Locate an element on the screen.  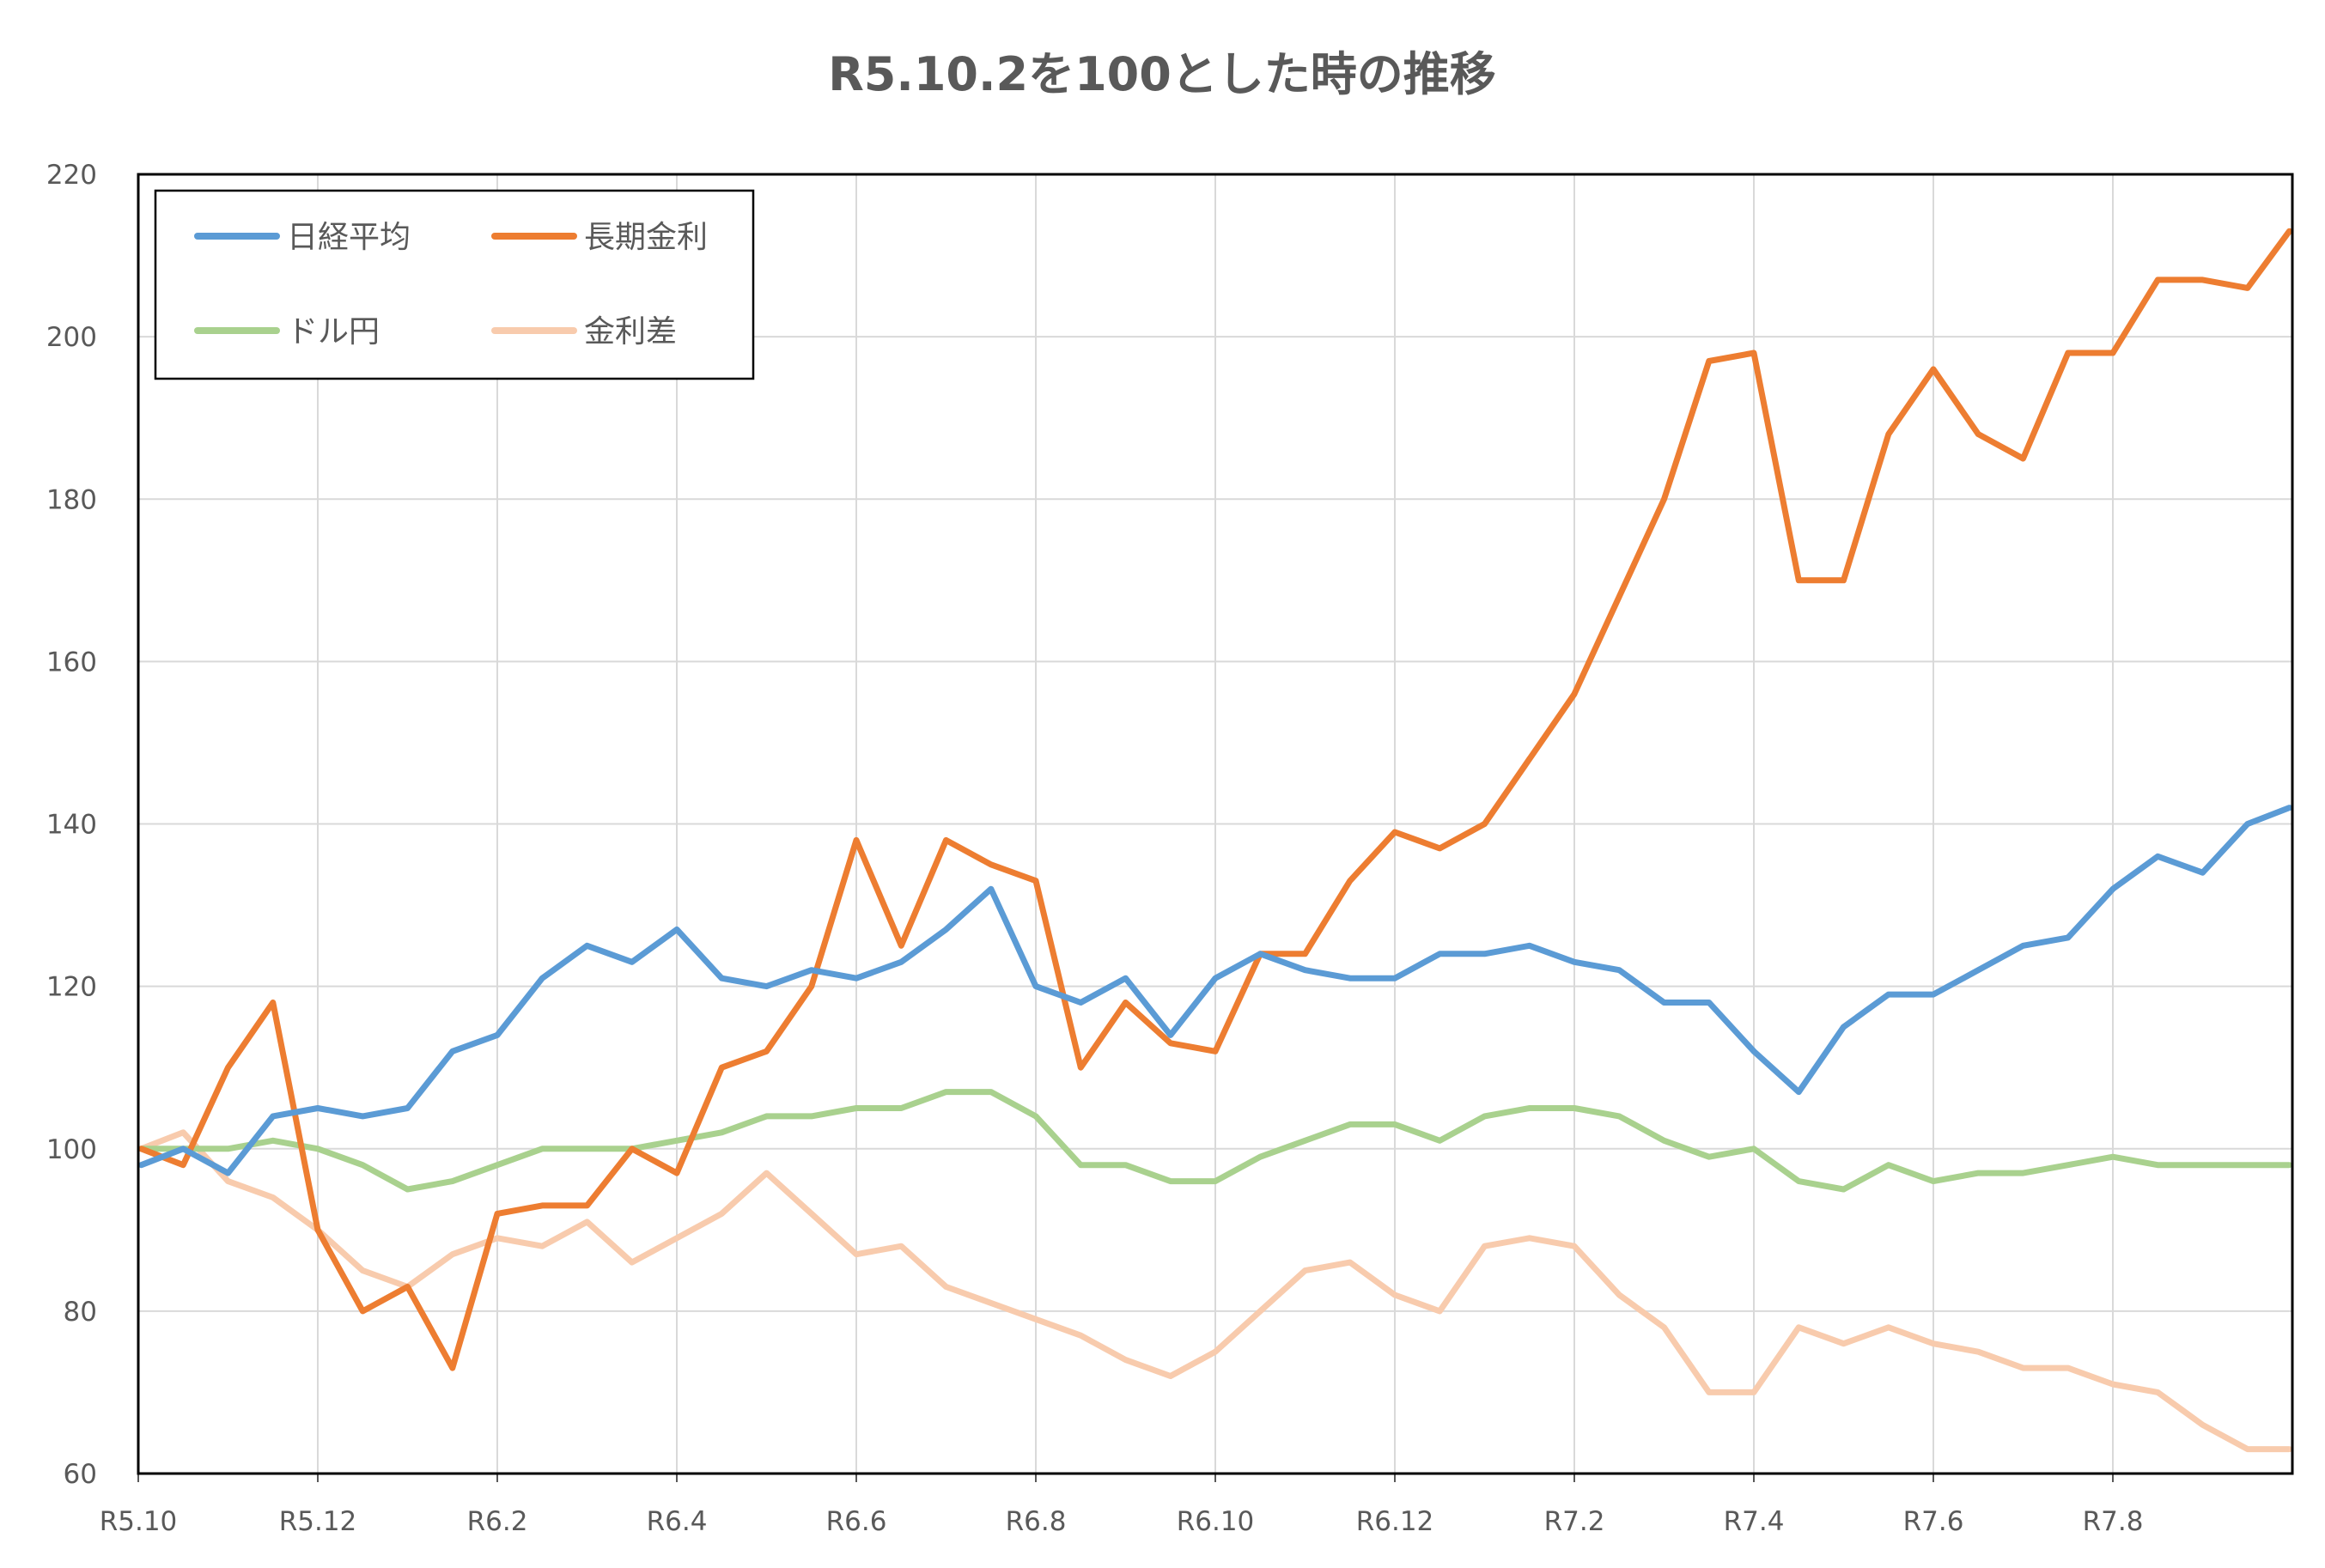
x-tick-label: R5.12 is located at coordinates (318, 1521).